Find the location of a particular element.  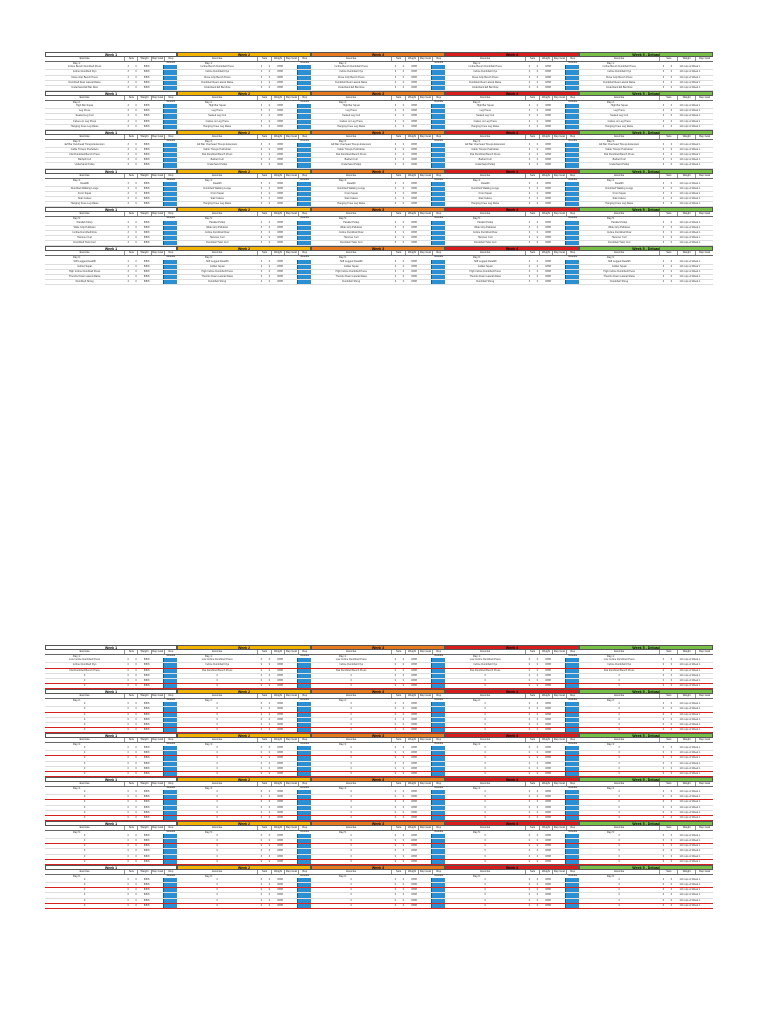

exercise-row: Underhand EZ Bar Row 3 0 8/8/8 is located at coordinates (512, 88).